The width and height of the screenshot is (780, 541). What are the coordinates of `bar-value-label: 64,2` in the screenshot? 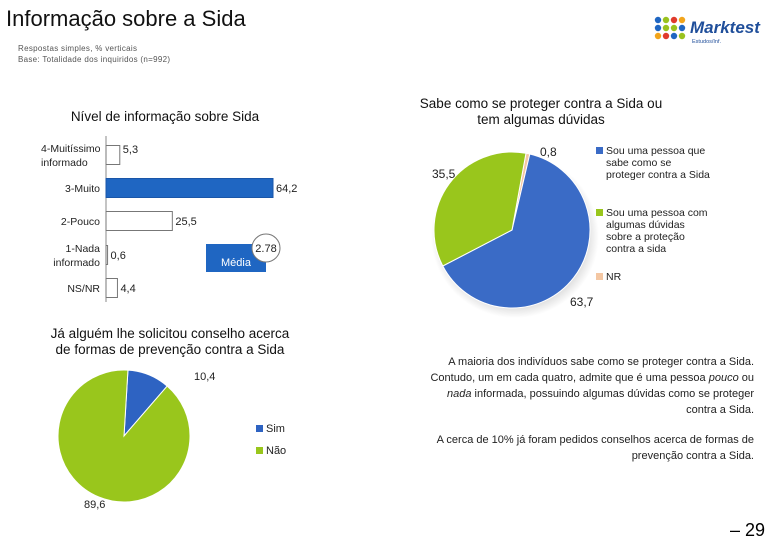 It's located at (286, 189).